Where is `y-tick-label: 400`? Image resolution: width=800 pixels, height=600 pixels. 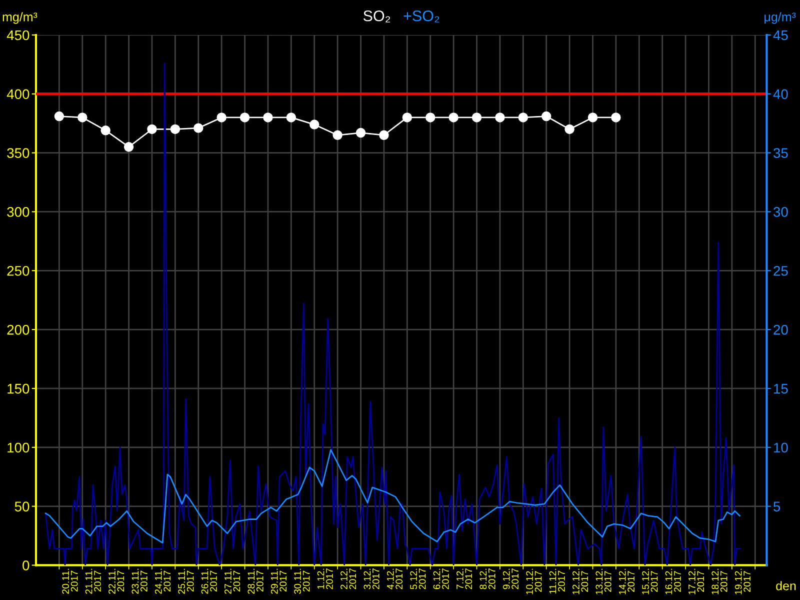
y-tick-label: 400 is located at coordinates (18, 94).